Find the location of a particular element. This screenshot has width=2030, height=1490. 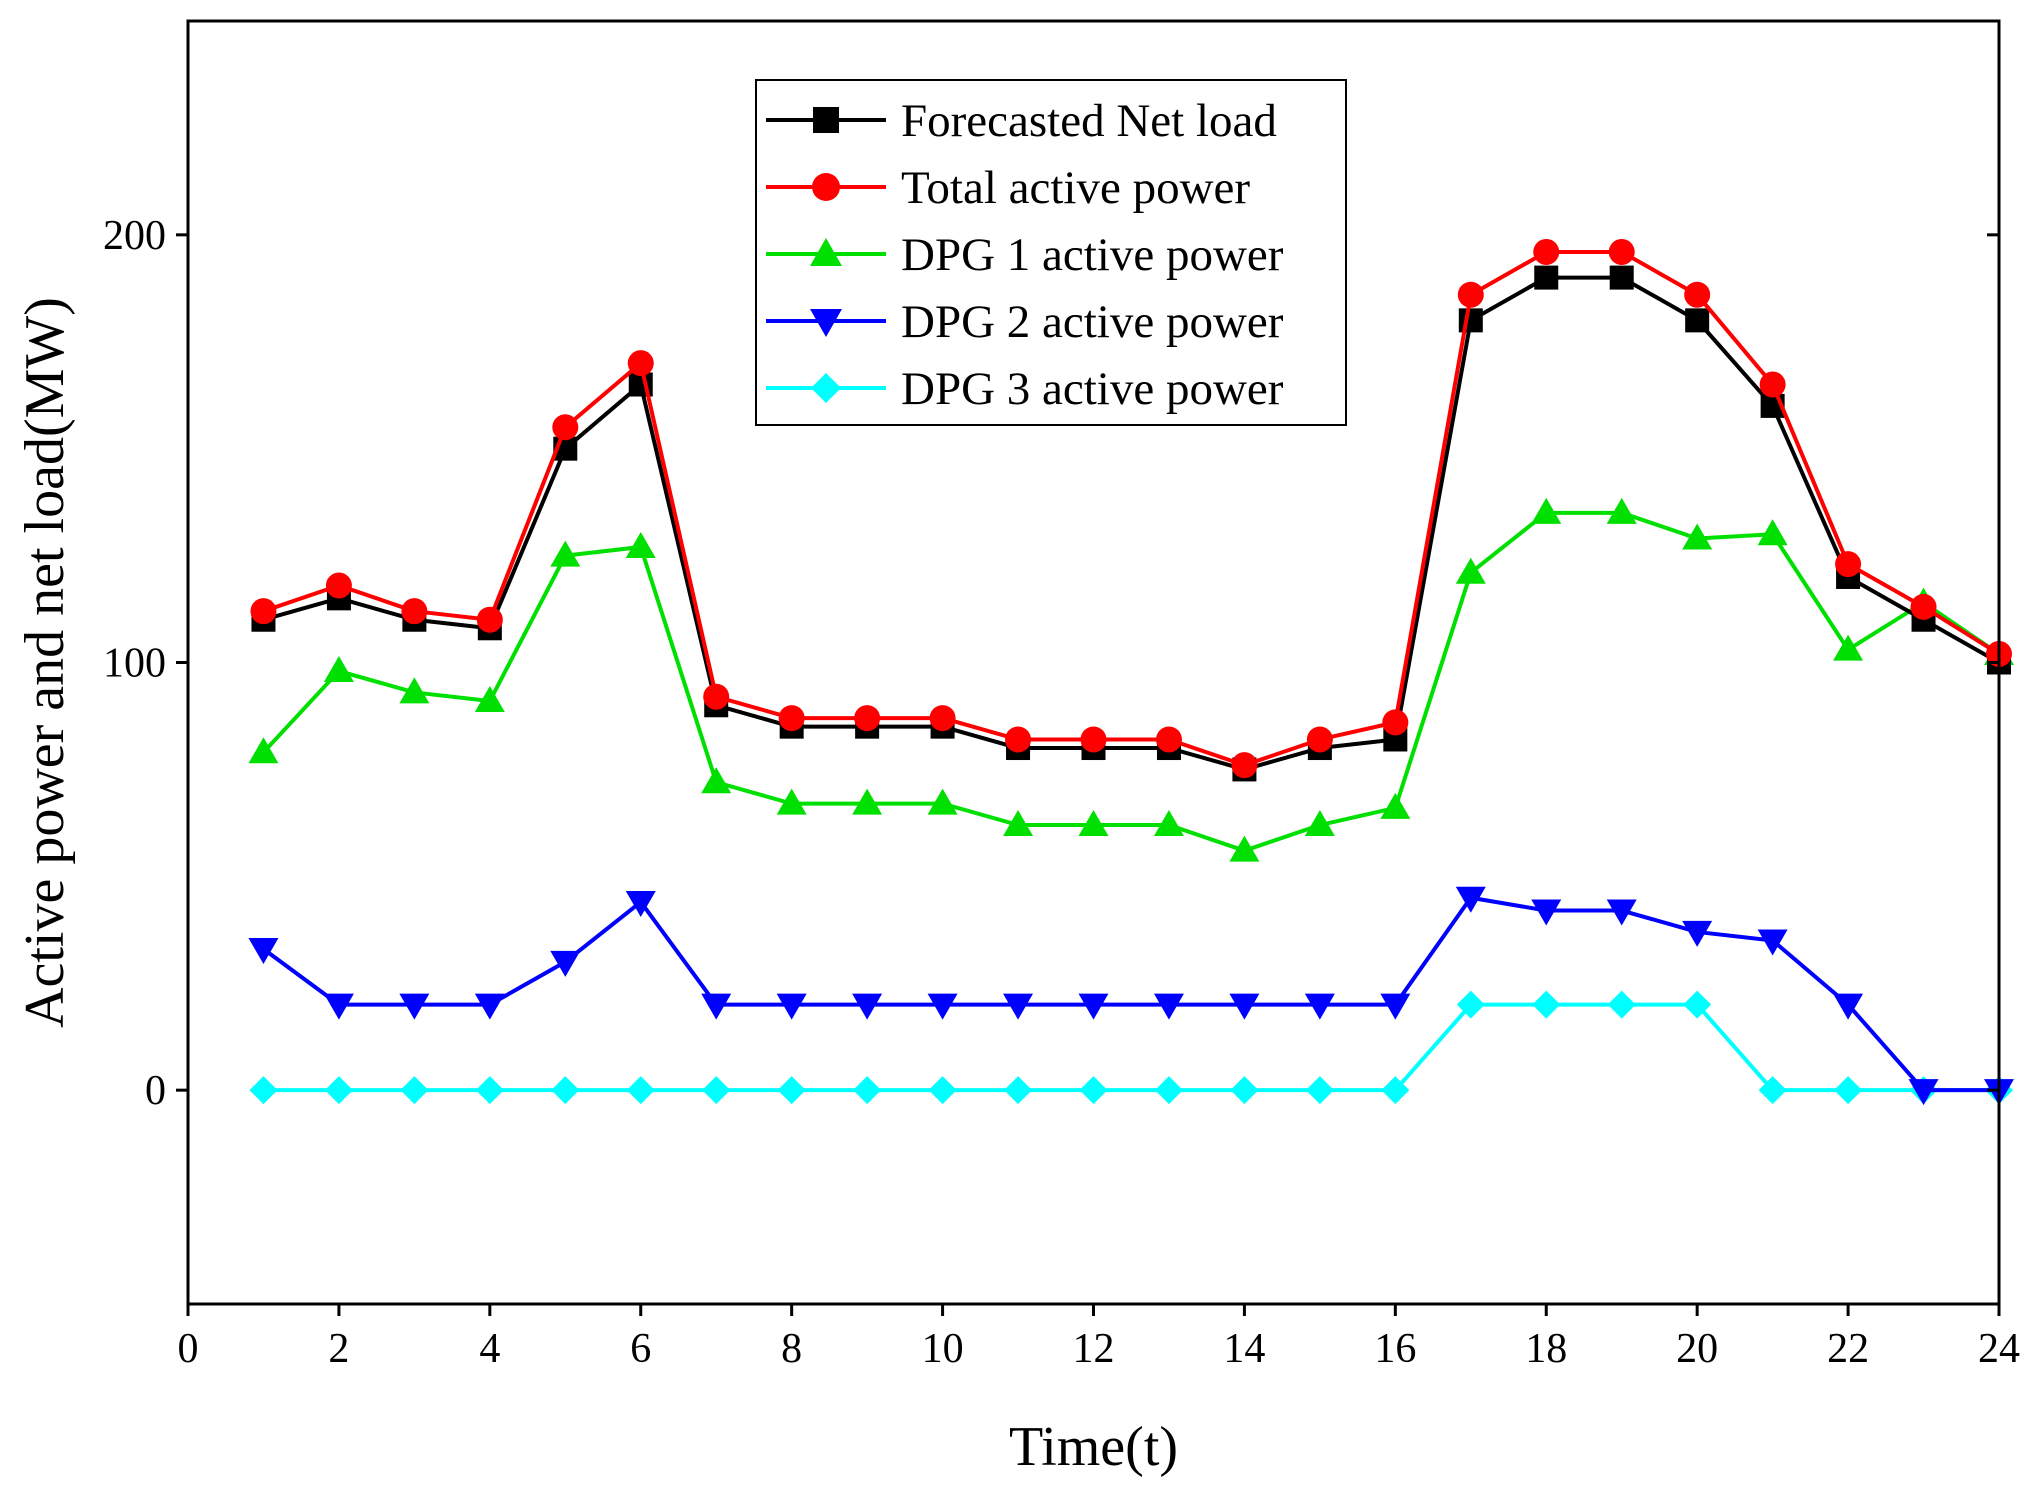

legend-item: DPG 1 active power is located at coordinates (1025, 255).